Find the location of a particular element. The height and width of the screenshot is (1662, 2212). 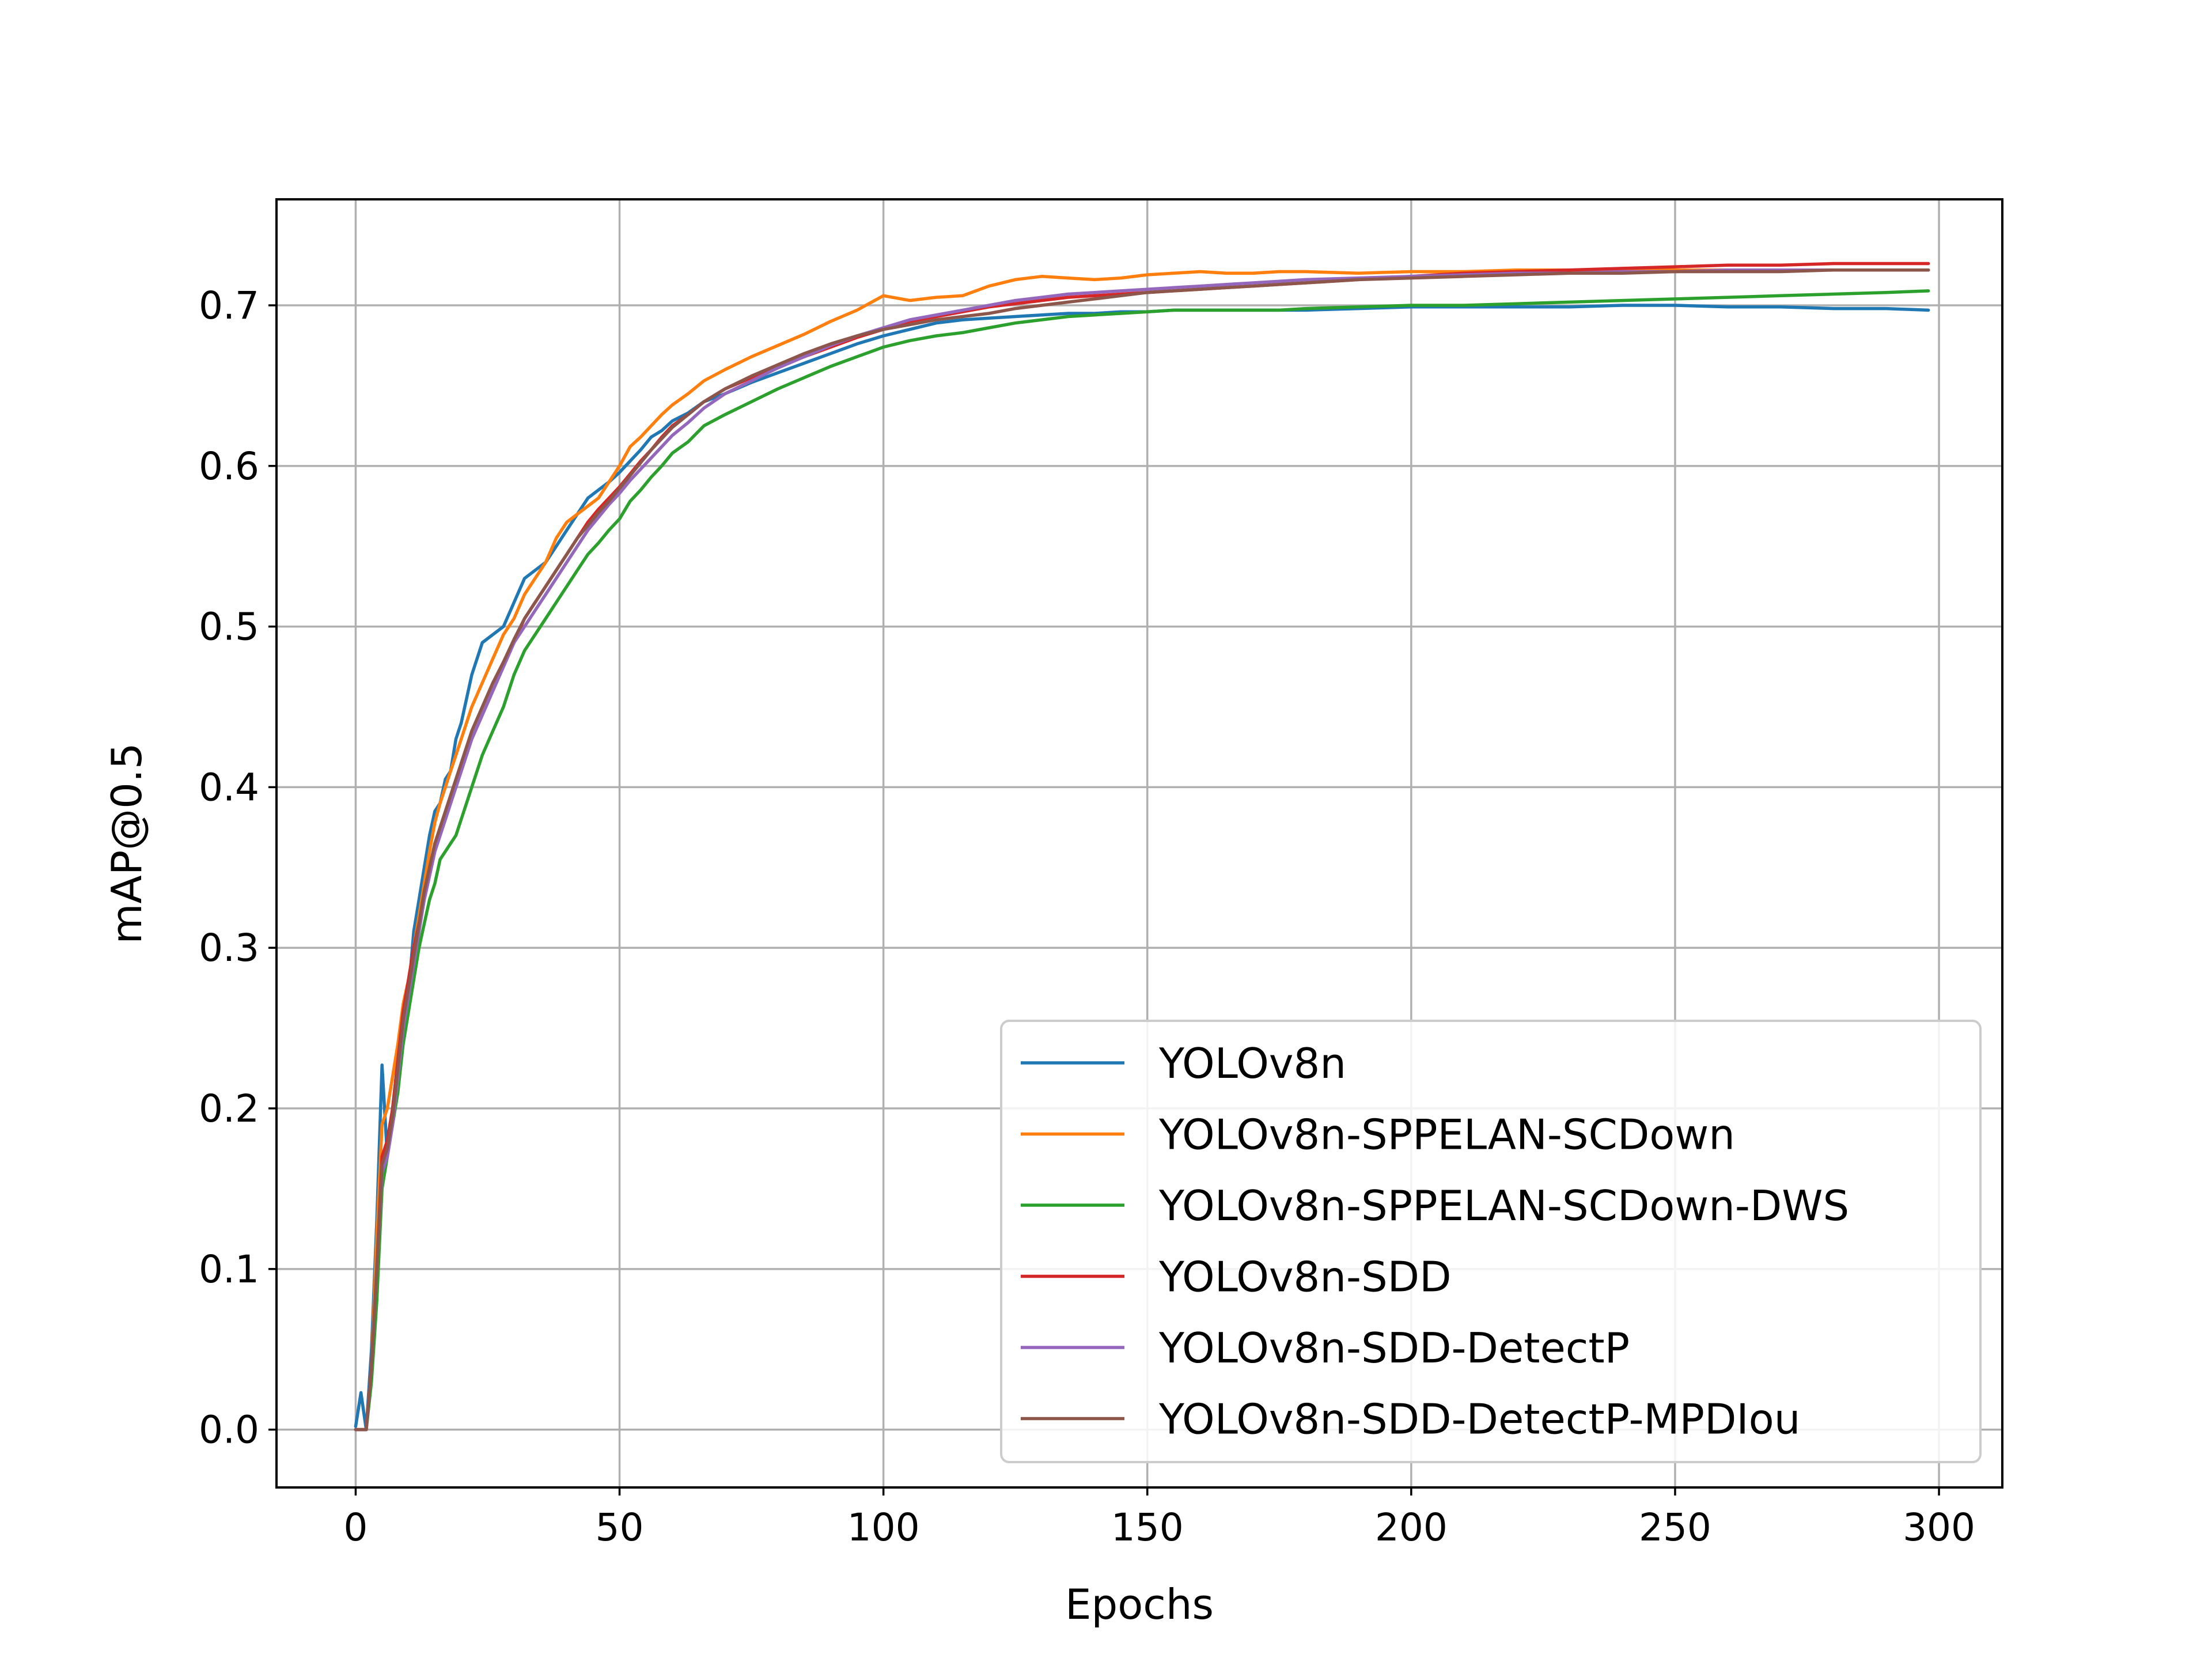

legend-label: YOLOv8n-SDD-DetectP-MPDIou is located at coordinates (1479, 1419).